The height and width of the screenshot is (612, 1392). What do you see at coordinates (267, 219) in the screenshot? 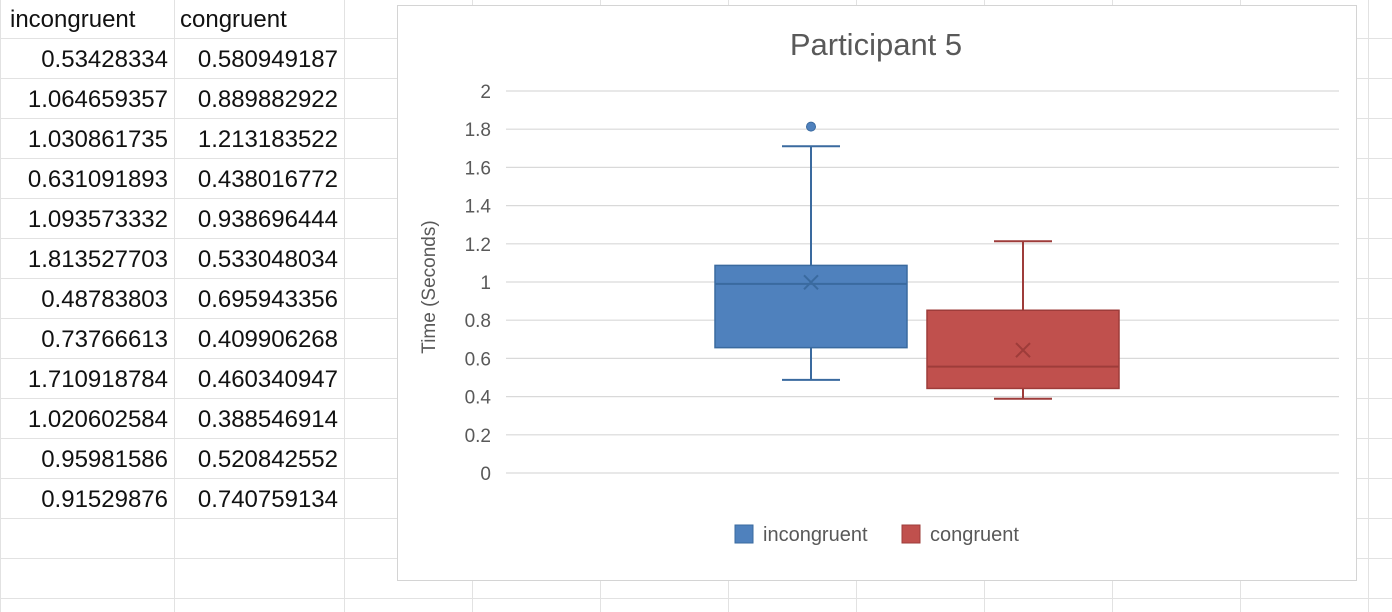
I see `cell-congruent: 0.938696444` at bounding box center [267, 219].